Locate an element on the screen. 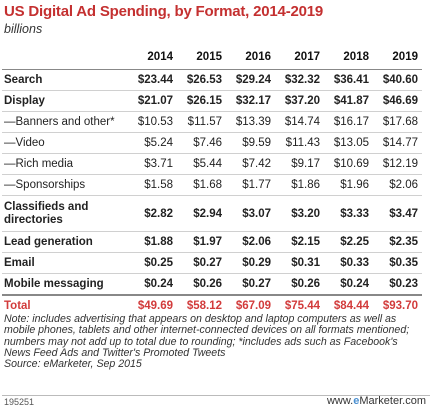  table-header-row: 2014 2015 2016 2017 2018 2019 is located at coordinates (212, 57).